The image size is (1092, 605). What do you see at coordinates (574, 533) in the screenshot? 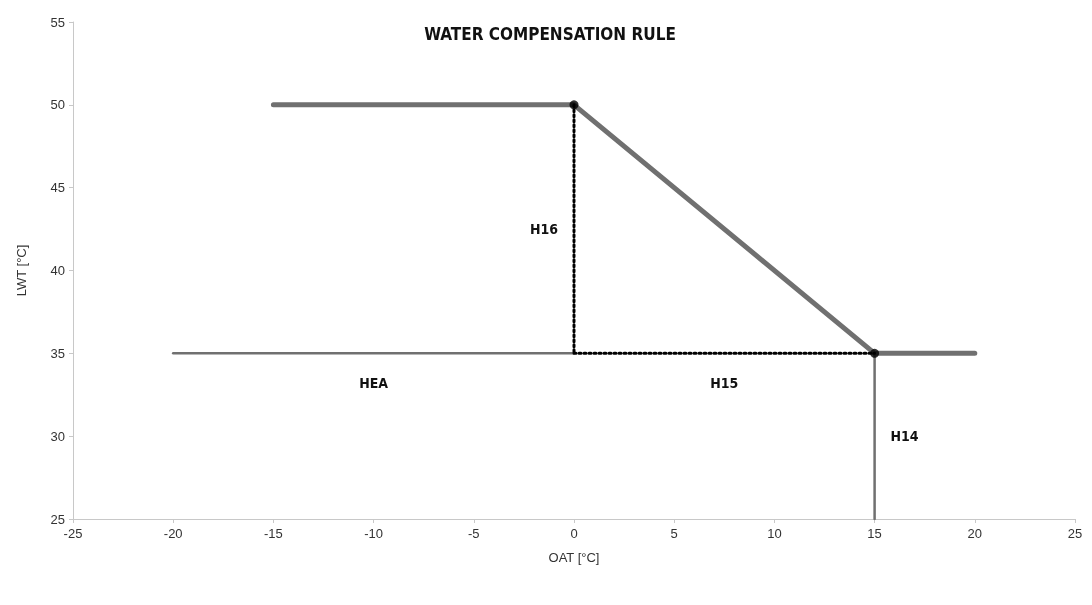
I see `x-tick-label: 0` at bounding box center [574, 533].